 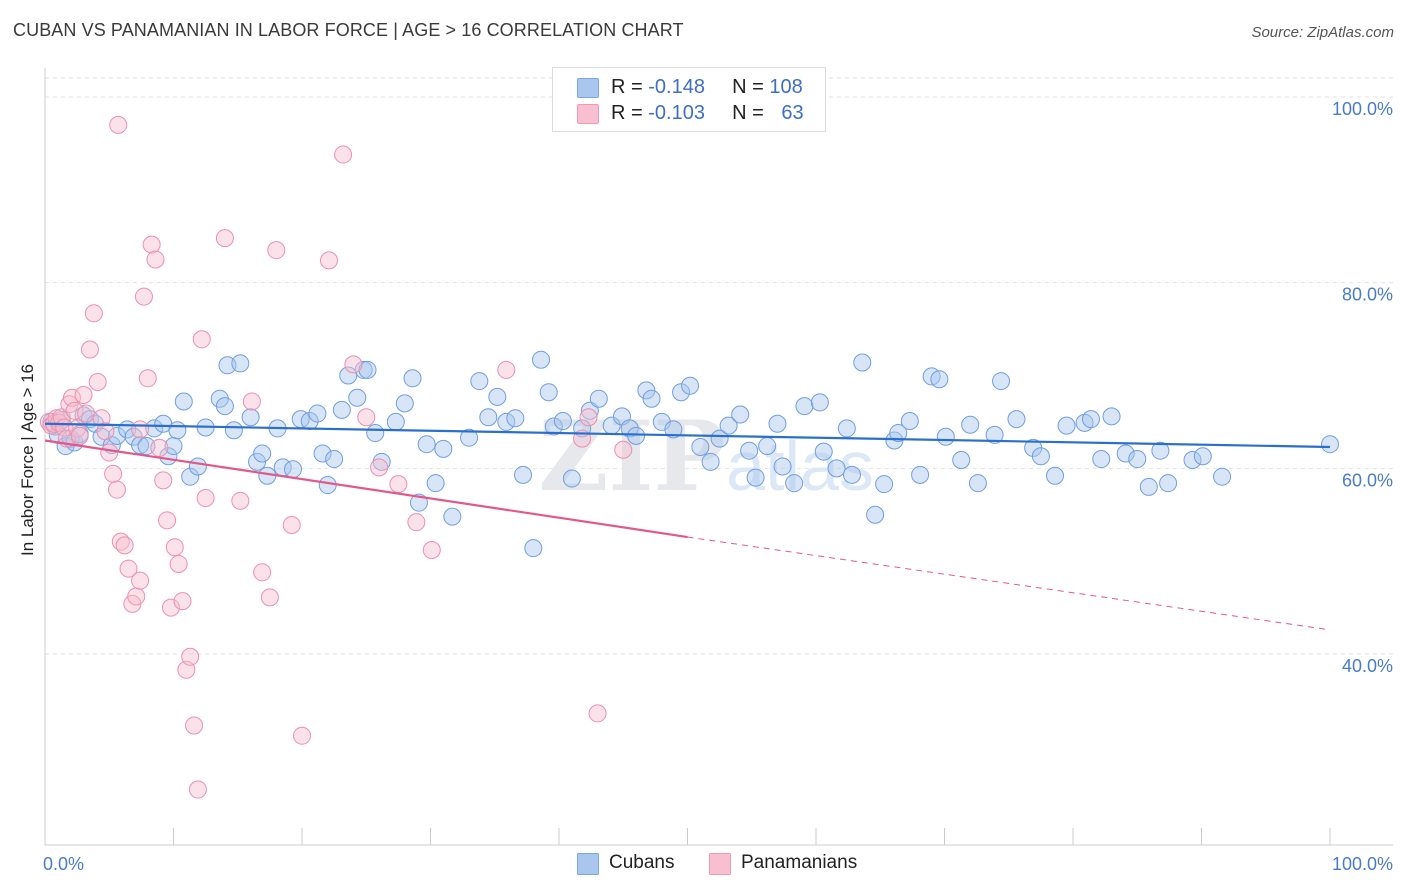 What do you see at coordinates (588, 864) in the screenshot?
I see `bottom-legend-swatch-cubans` at bounding box center [588, 864].